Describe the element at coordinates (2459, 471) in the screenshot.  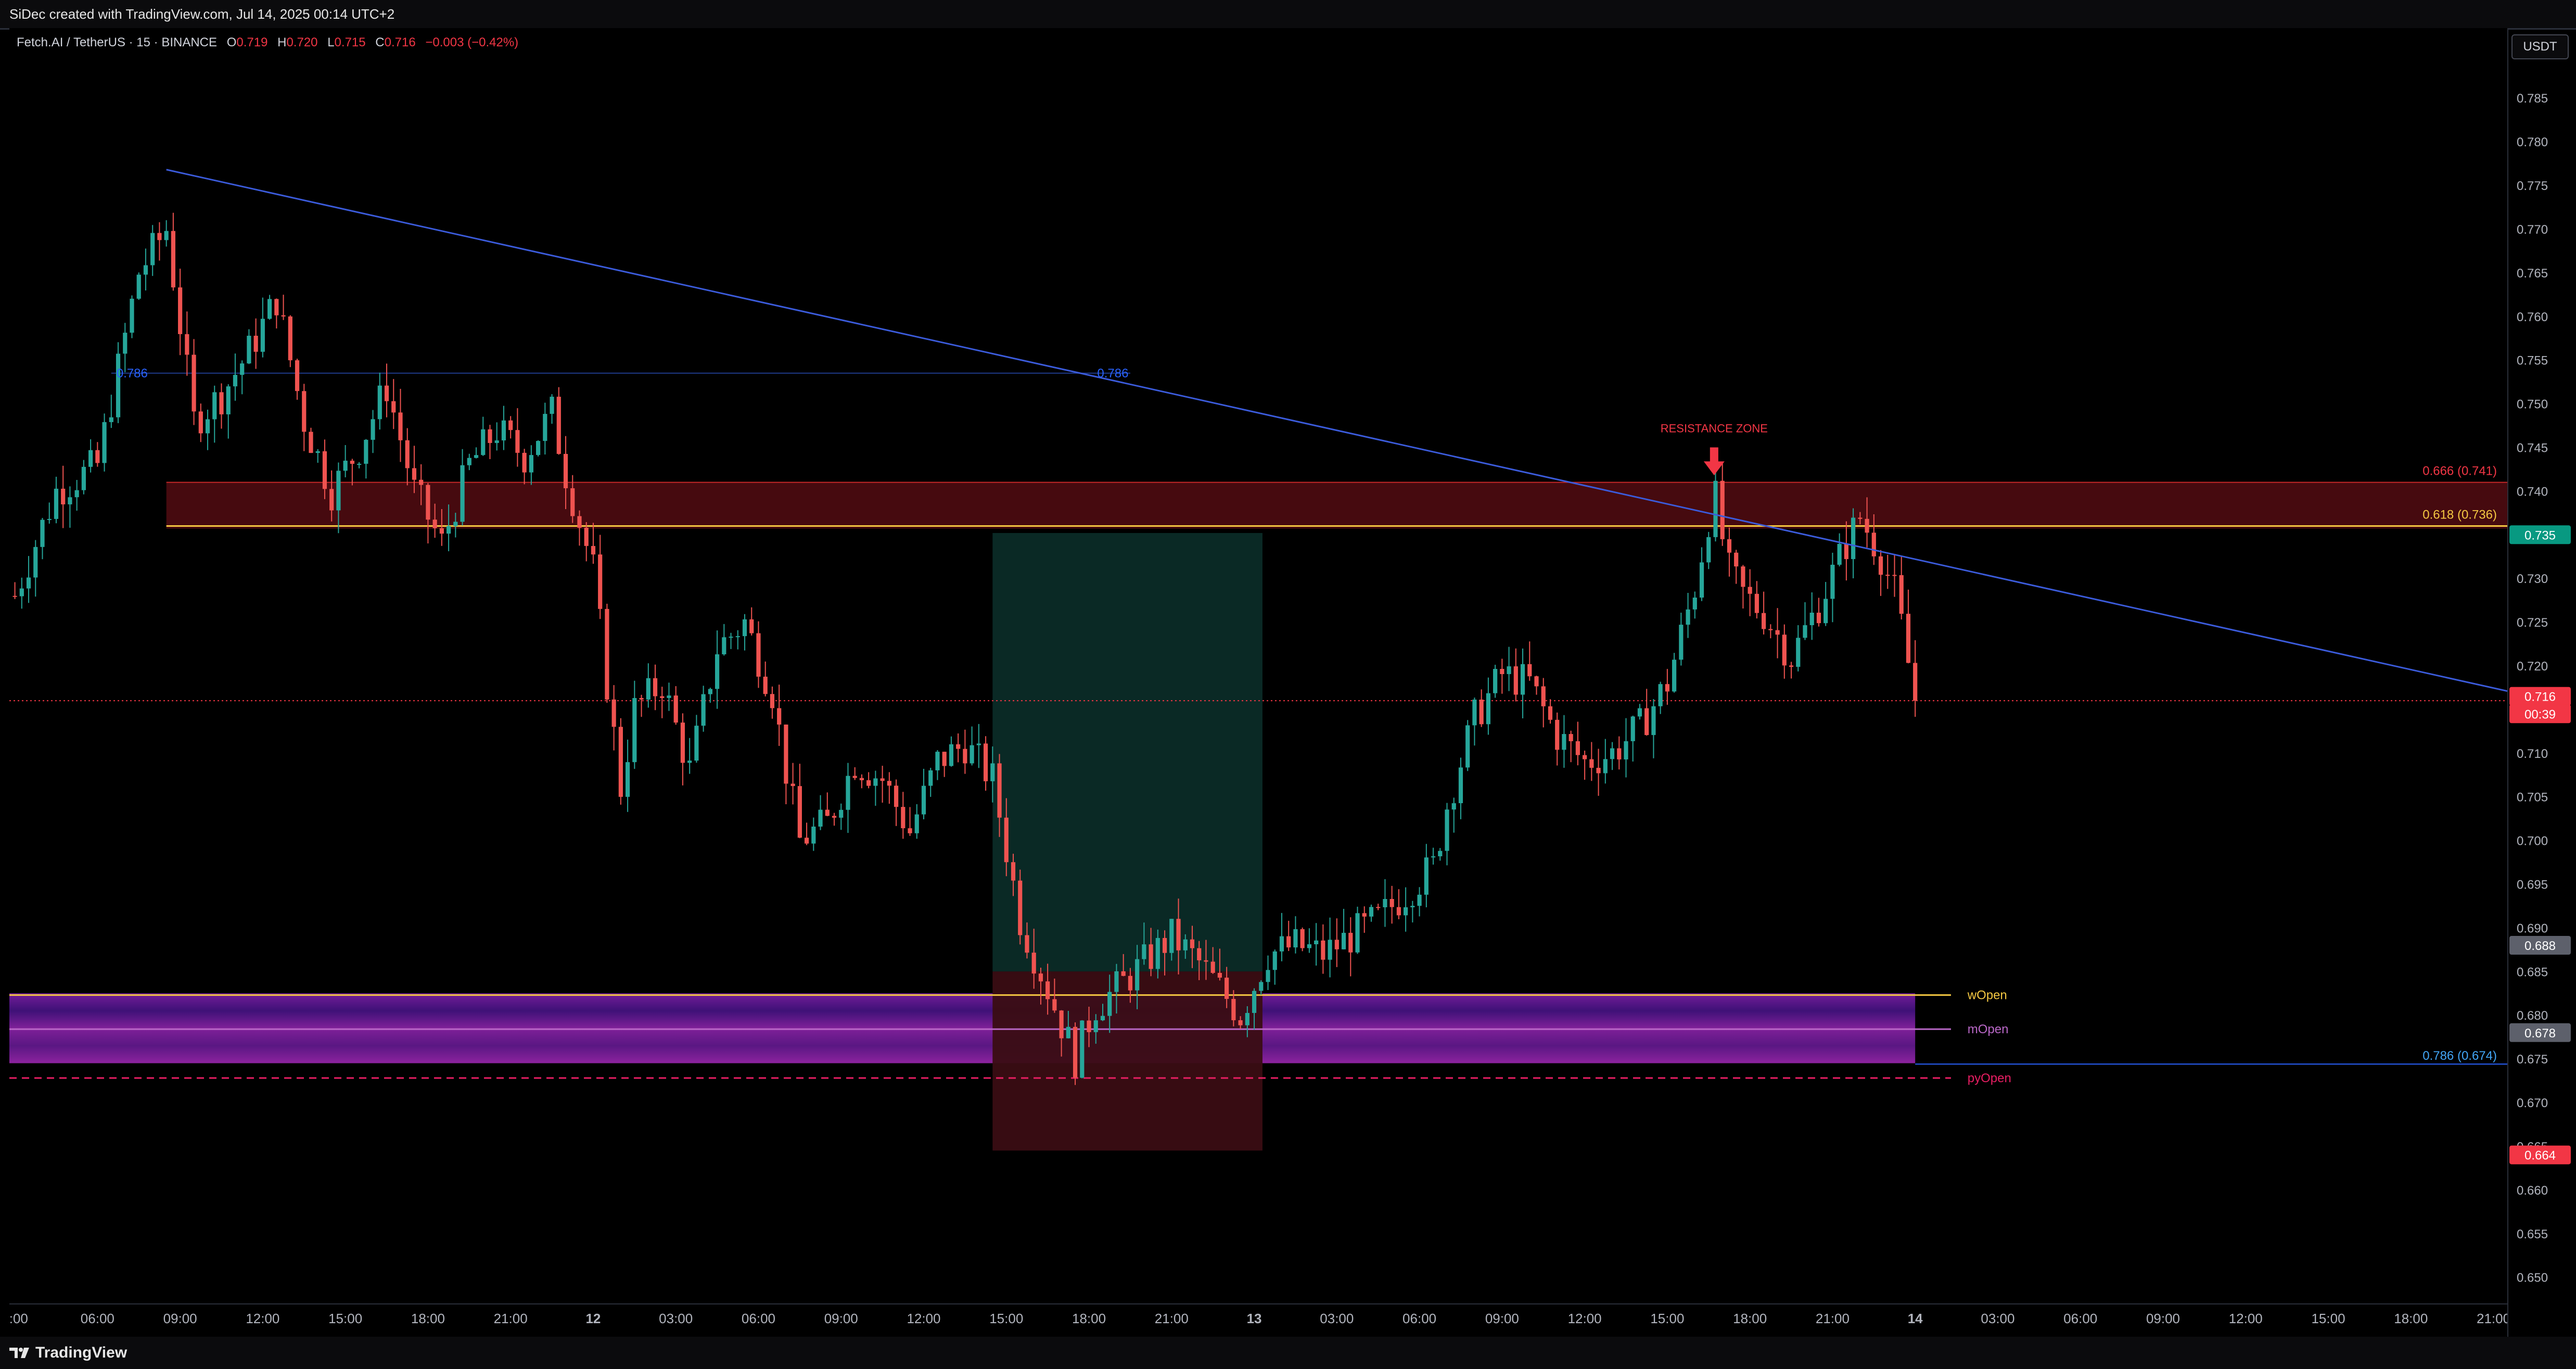
I see `fib-level-label: 0.666 (0.741)` at that location.